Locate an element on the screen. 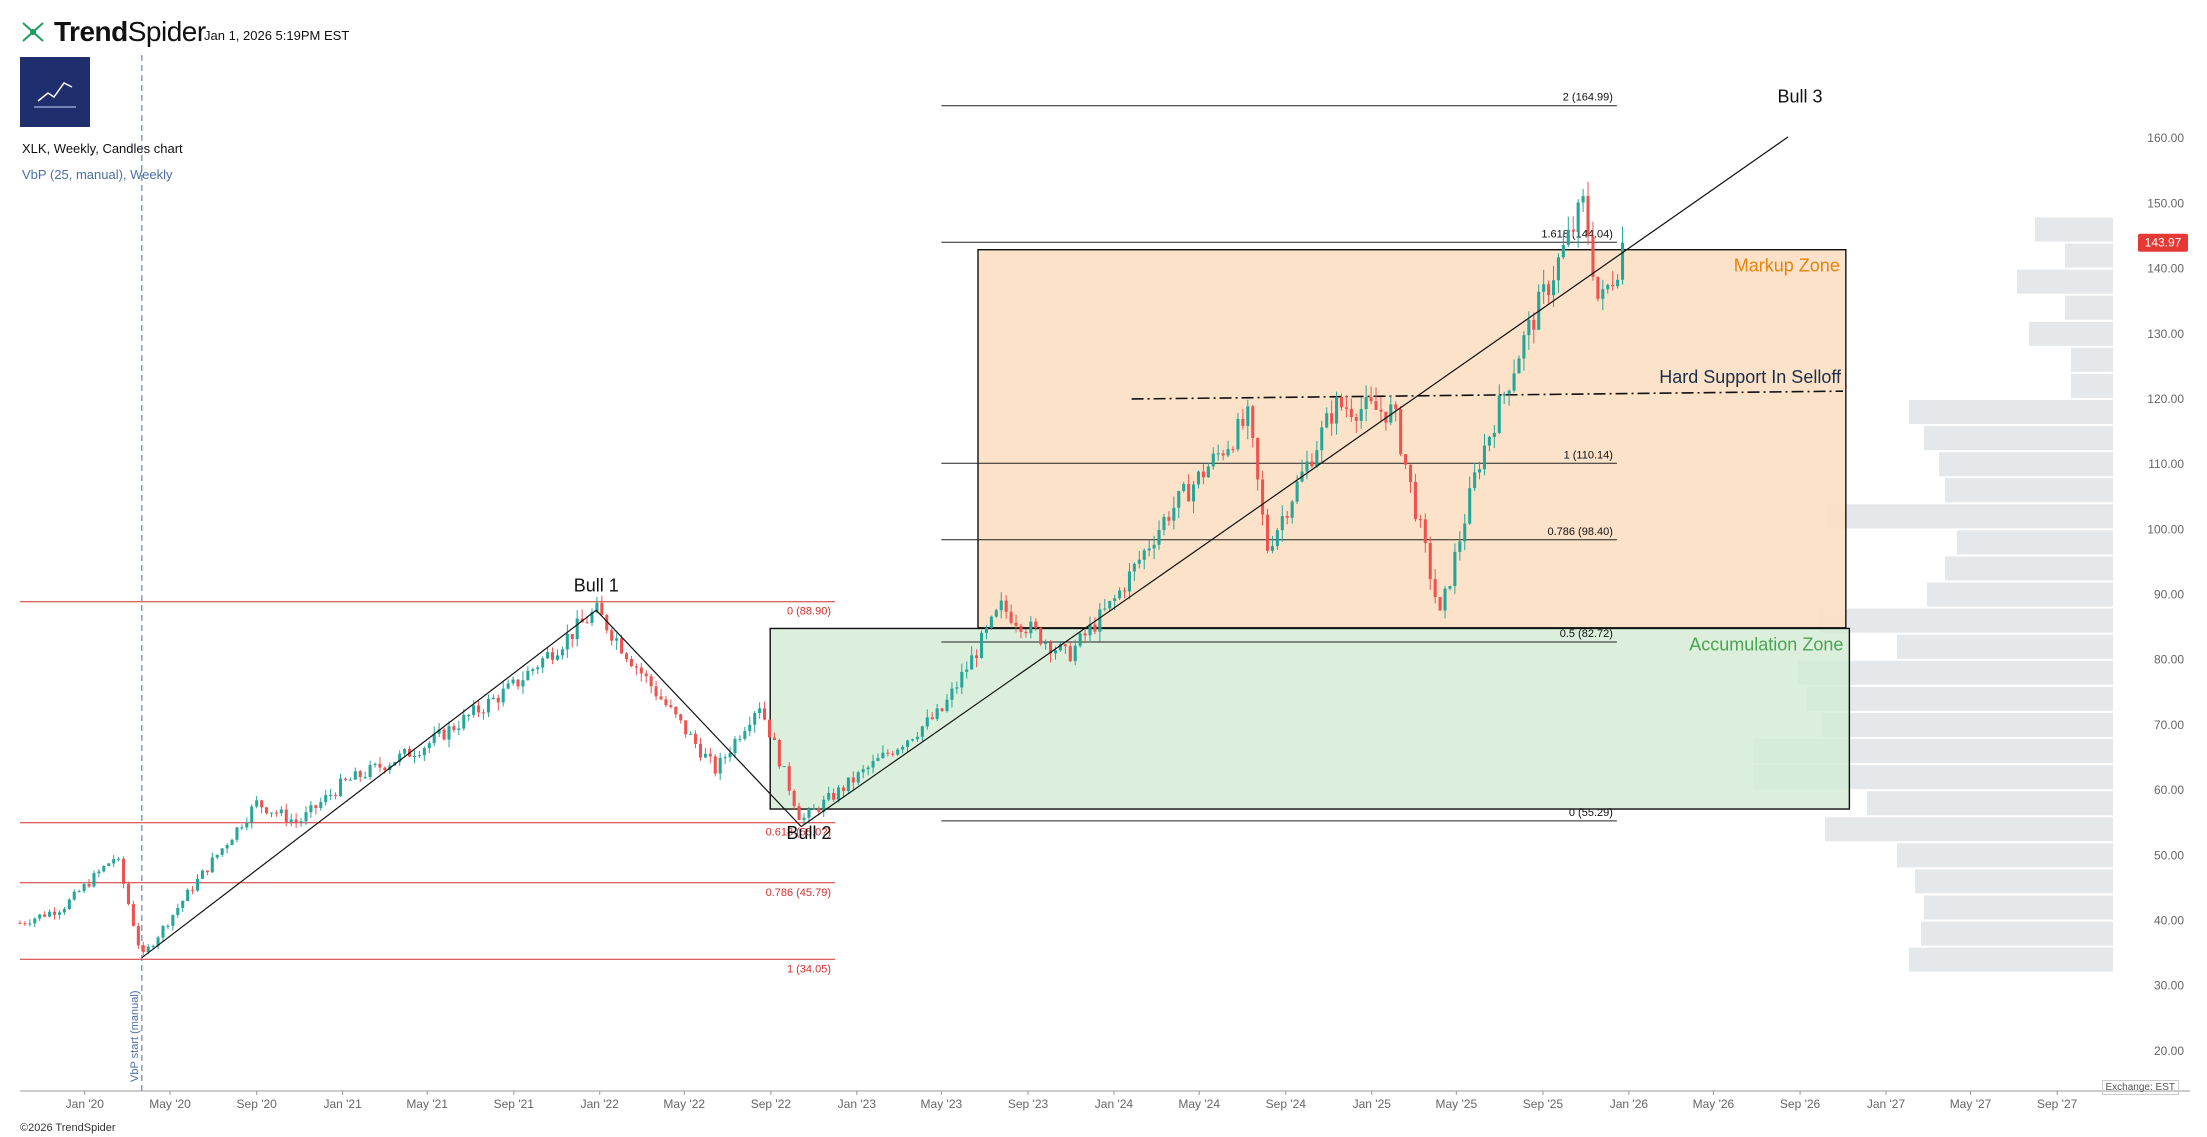  y-tick-label: 140.00 is located at coordinates (2165, 269).